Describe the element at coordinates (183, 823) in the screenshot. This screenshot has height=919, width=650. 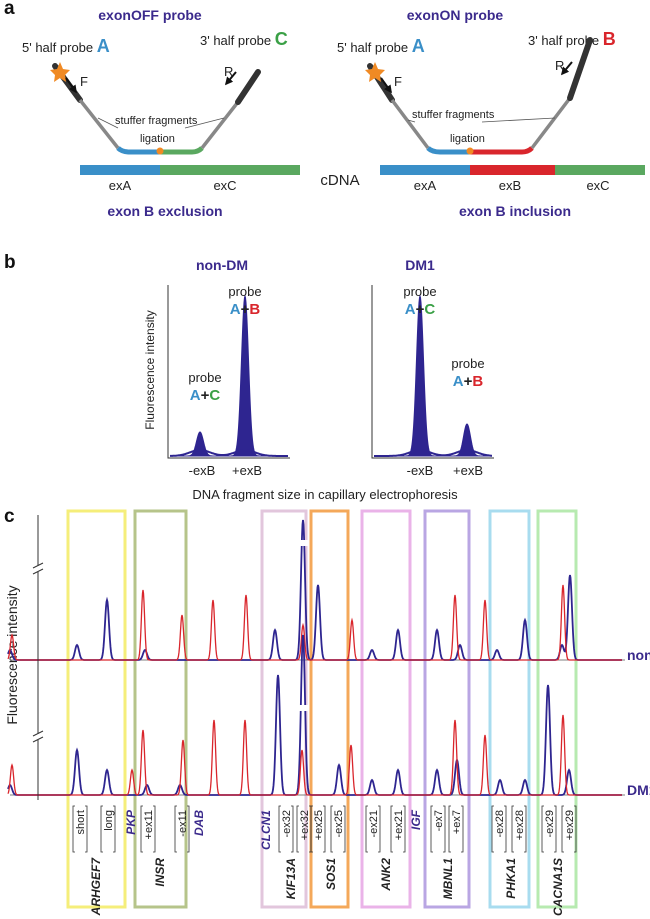
I see `probe-label: -ex11` at that location.